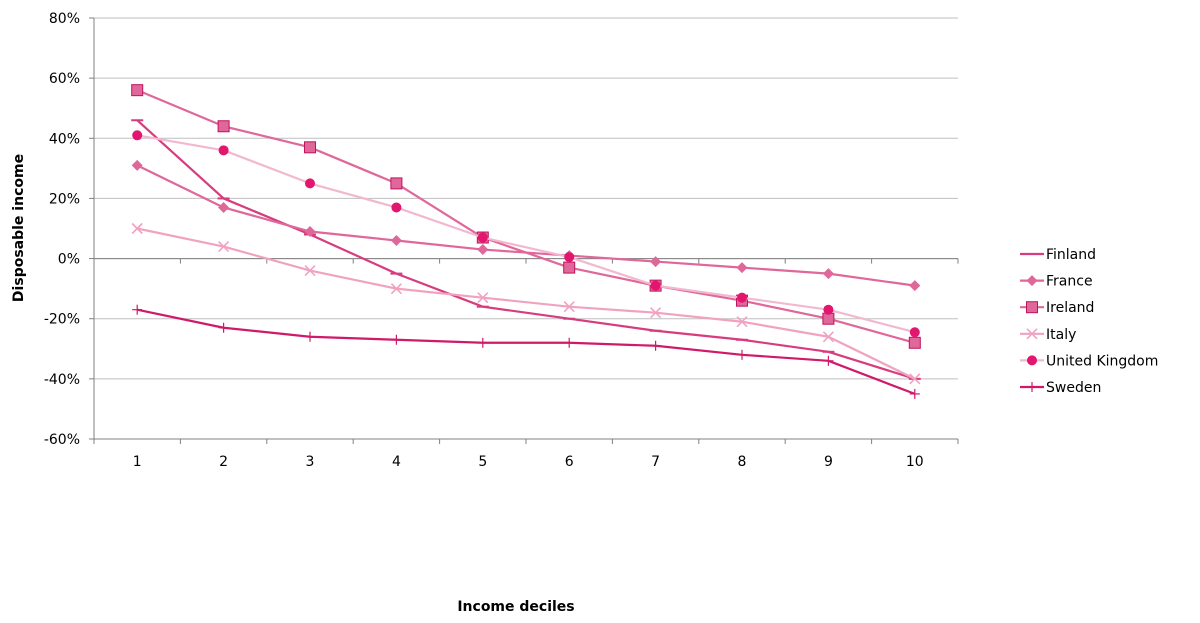  Describe the element at coordinates (64, 19) in the screenshot. I see `y-tick-label: 80%` at that location.